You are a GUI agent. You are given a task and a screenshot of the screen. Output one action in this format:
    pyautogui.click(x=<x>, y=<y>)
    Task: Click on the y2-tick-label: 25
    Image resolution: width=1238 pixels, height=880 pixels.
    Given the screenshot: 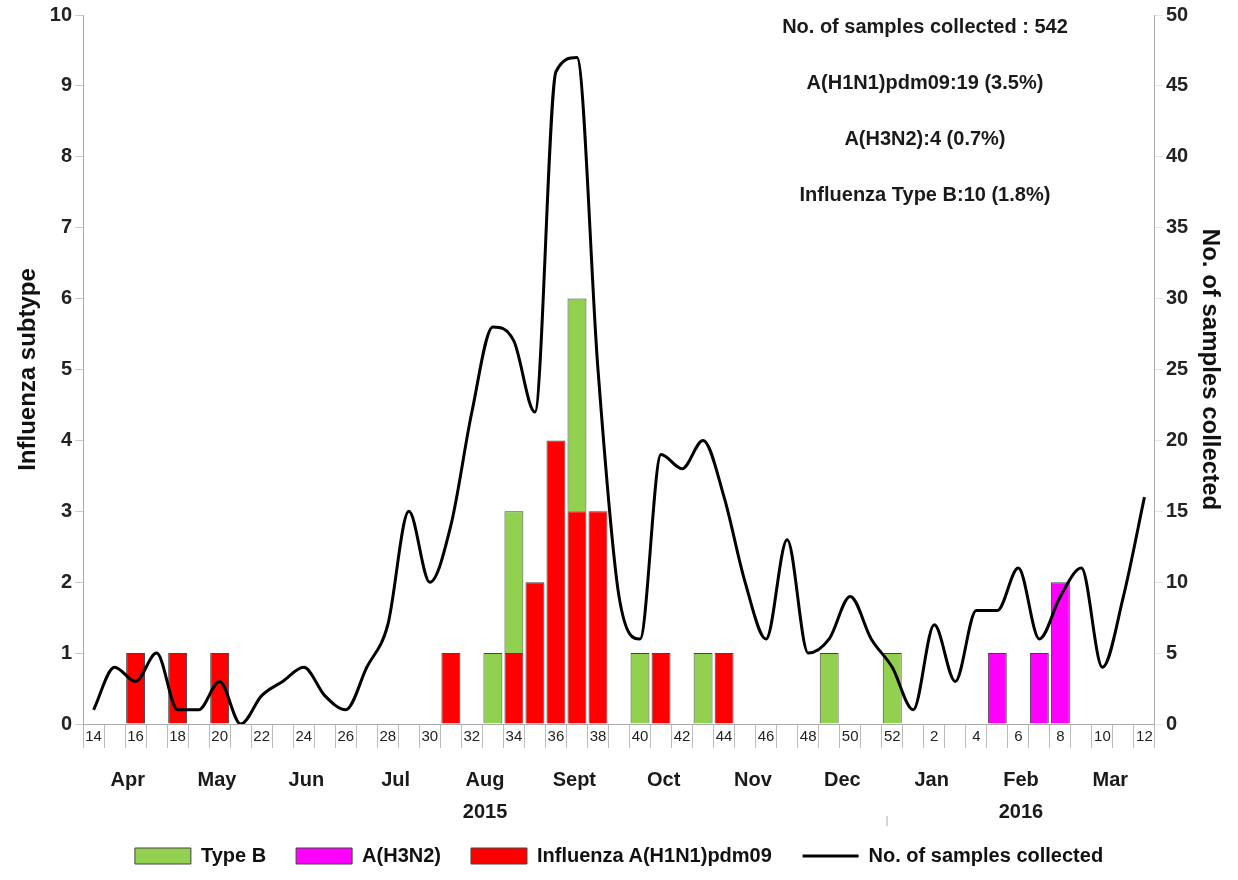 What is the action you would take?
    pyautogui.click(x=1177, y=368)
    